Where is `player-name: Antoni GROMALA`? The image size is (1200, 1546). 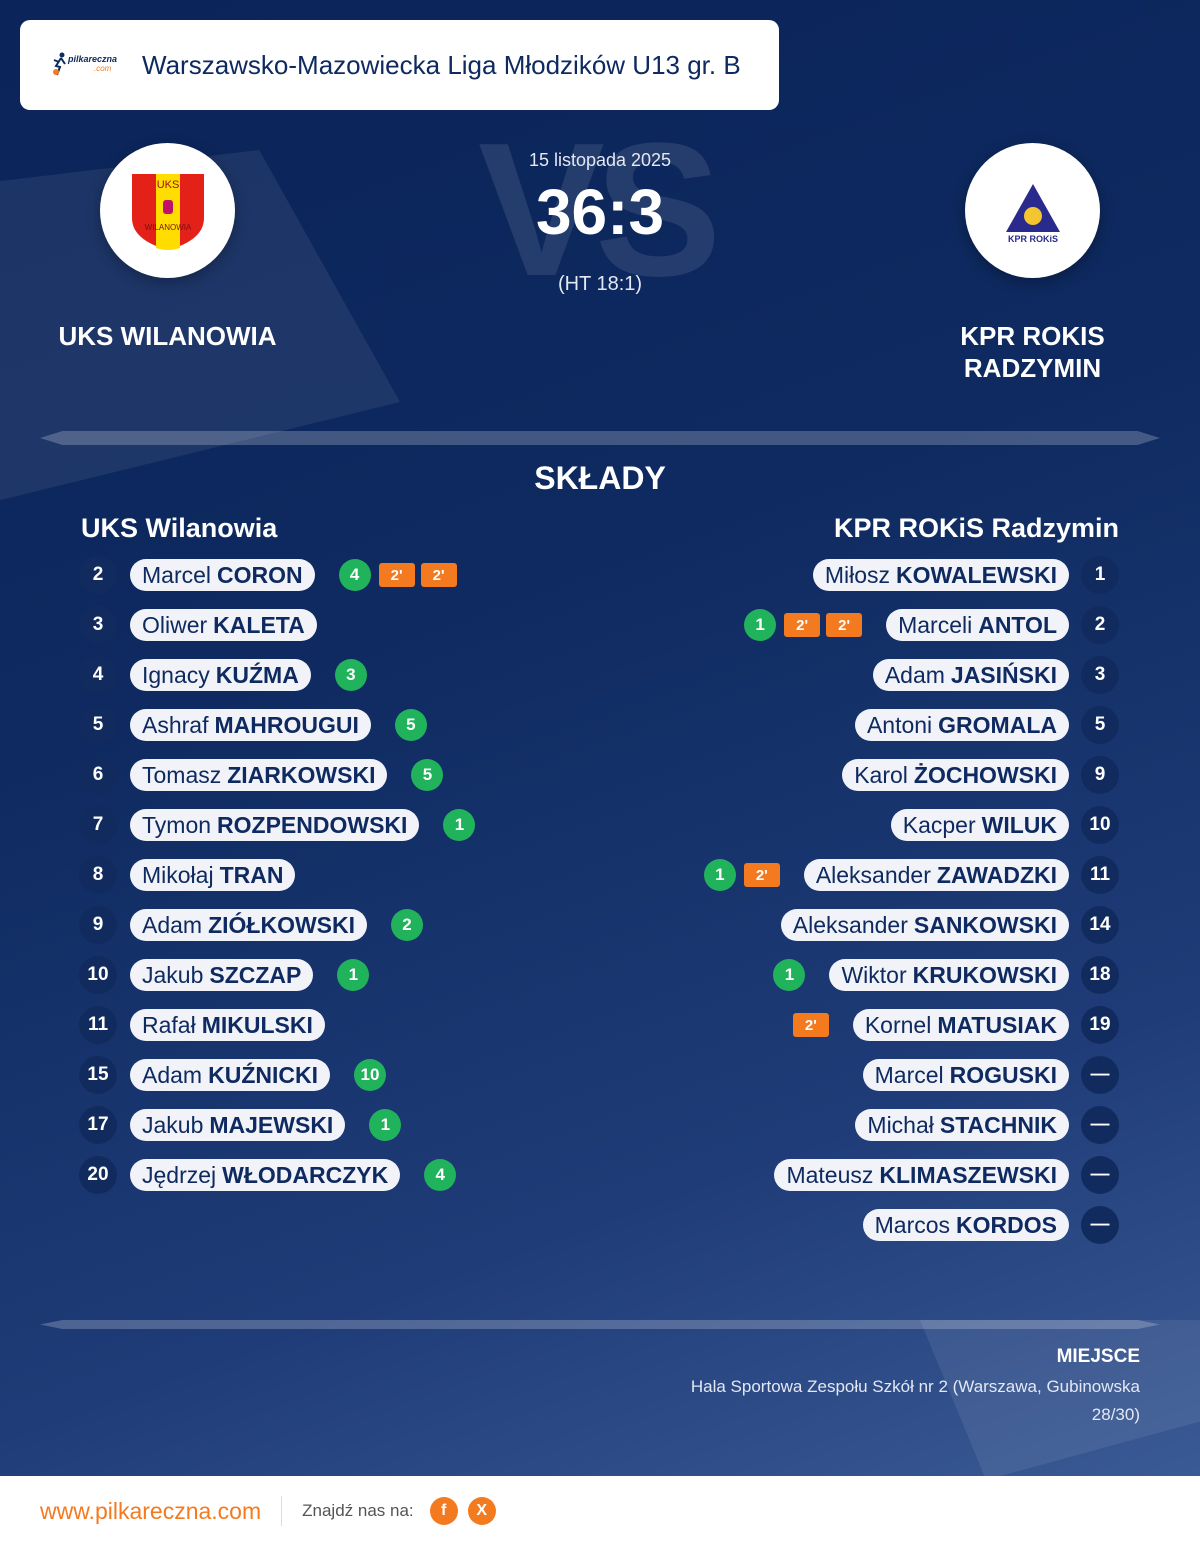
player-name: Antoni GROMALA is located at coordinates (961, 725).